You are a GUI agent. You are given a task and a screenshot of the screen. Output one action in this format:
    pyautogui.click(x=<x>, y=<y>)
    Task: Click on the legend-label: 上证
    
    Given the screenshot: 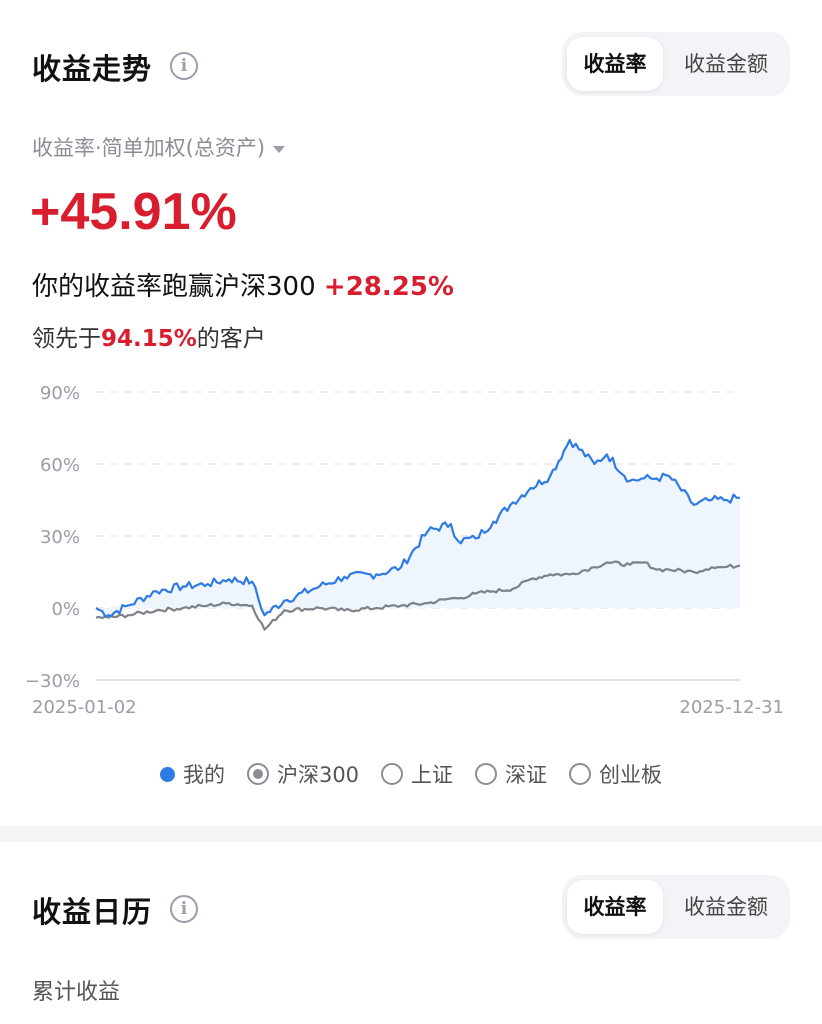 What is the action you would take?
    pyautogui.click(x=432, y=775)
    